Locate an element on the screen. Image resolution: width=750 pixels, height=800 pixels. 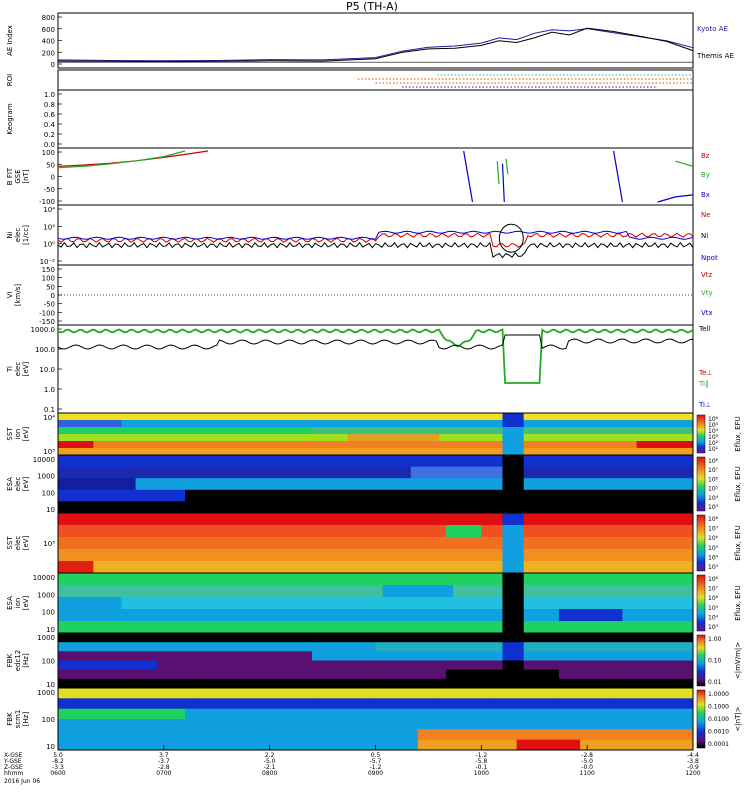
ylabel-vi: [km/s] is located at coordinates (18, 295).